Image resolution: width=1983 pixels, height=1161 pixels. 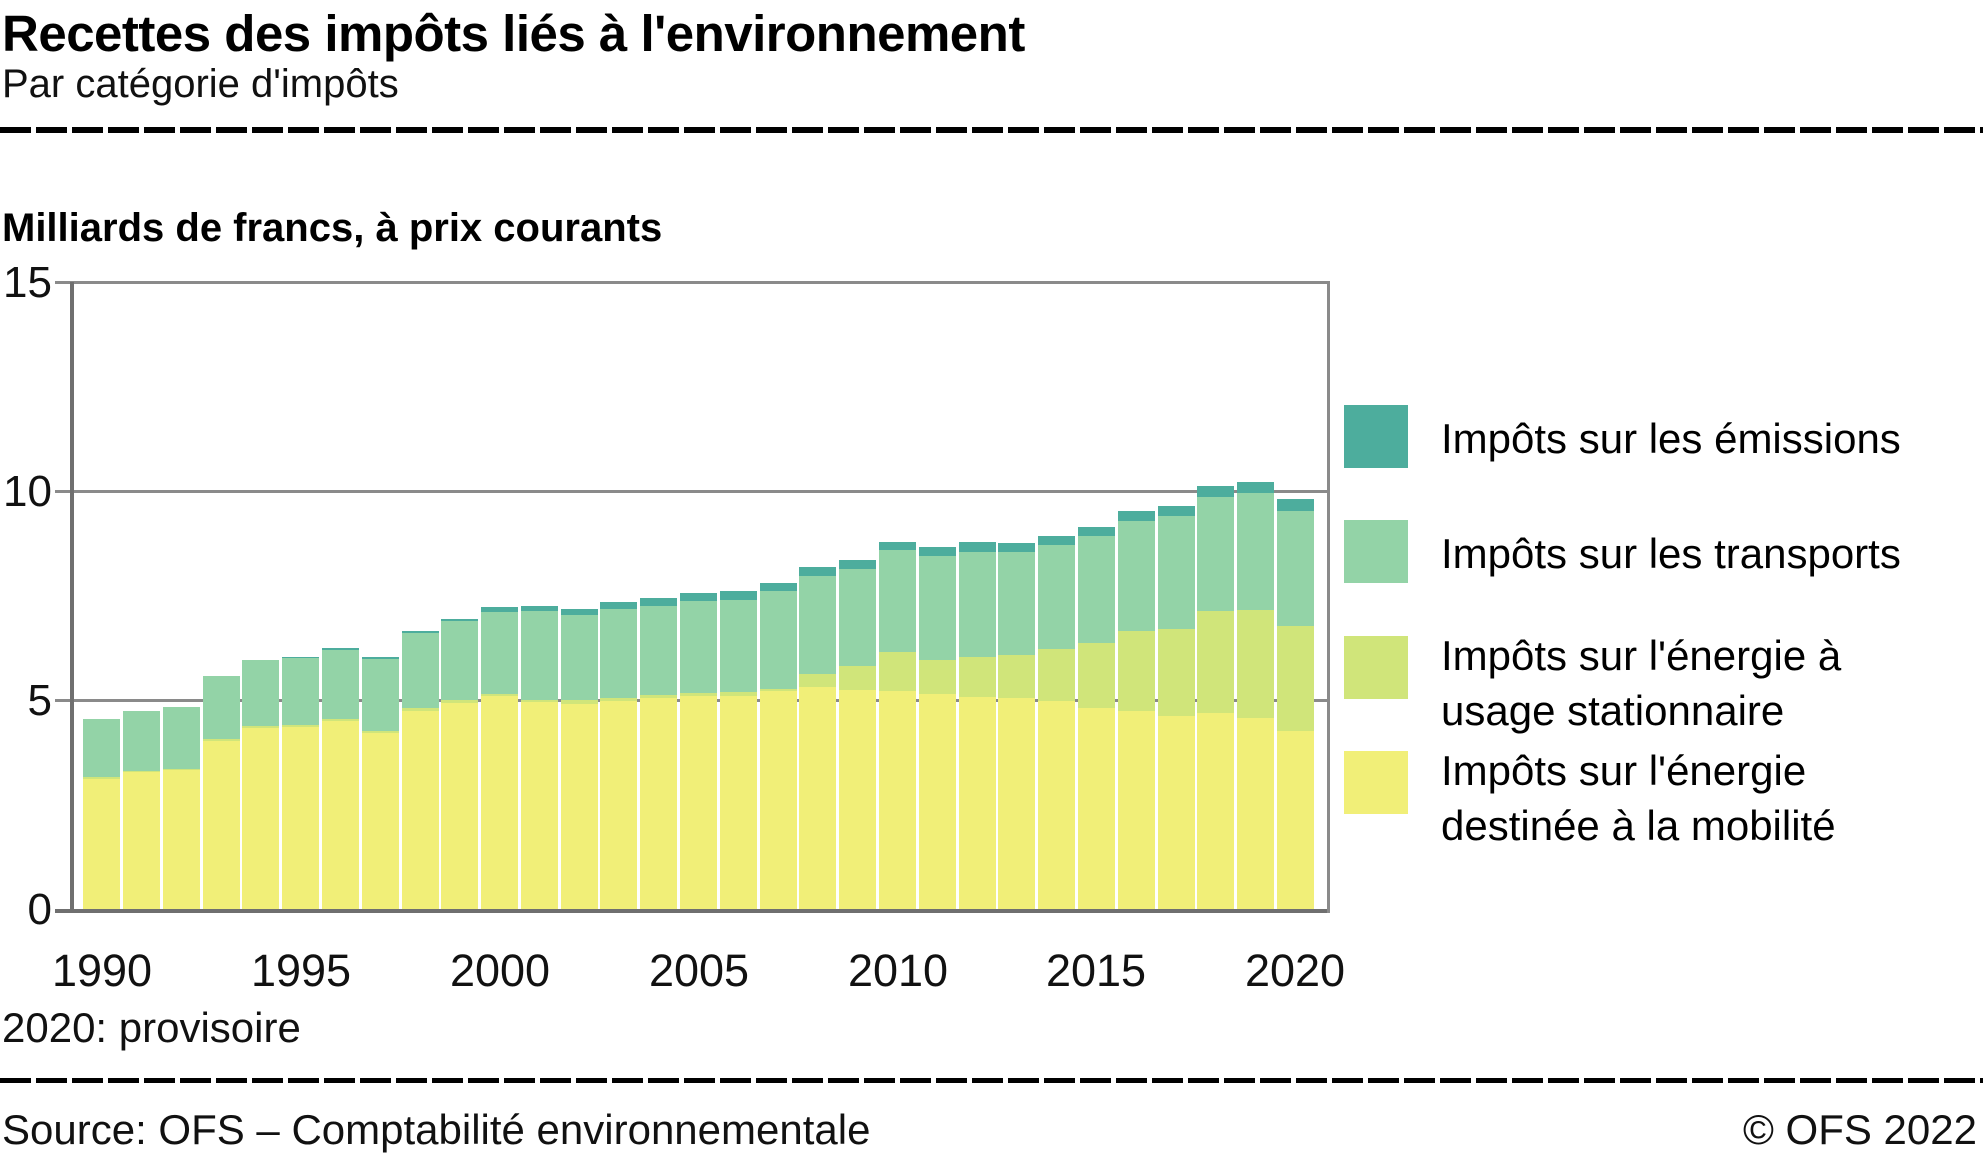 I want to click on legend-swatch-stationary-energy, so click(x=1376, y=667).